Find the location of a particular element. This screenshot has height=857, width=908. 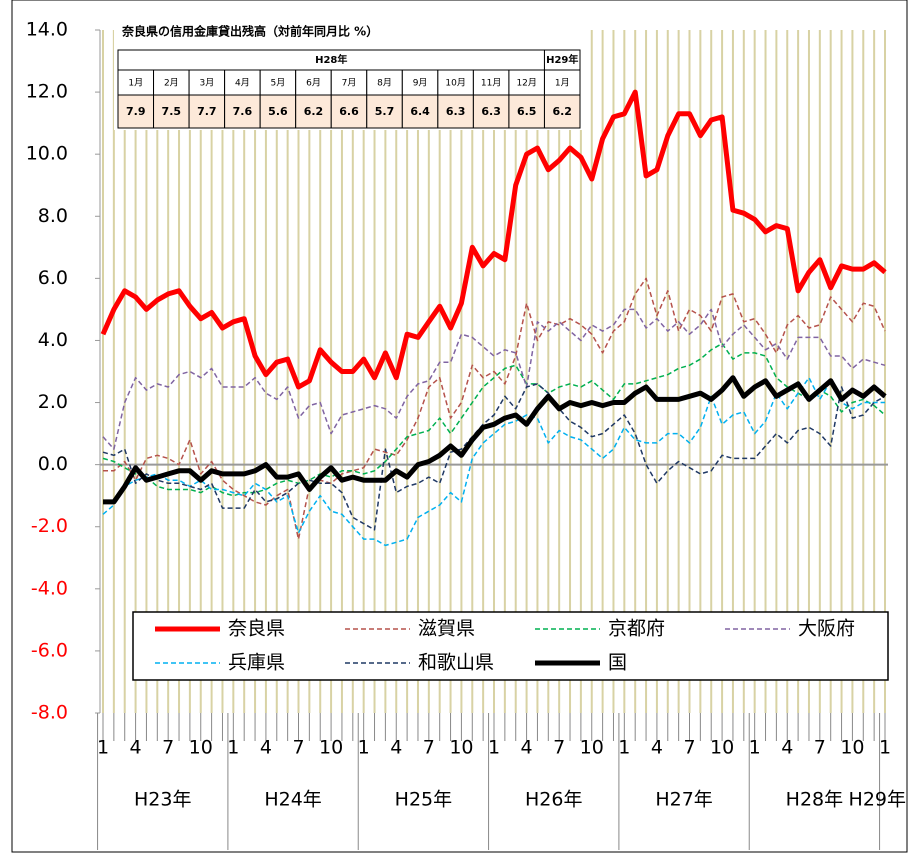

legend-box is located at coordinates (510, 646).